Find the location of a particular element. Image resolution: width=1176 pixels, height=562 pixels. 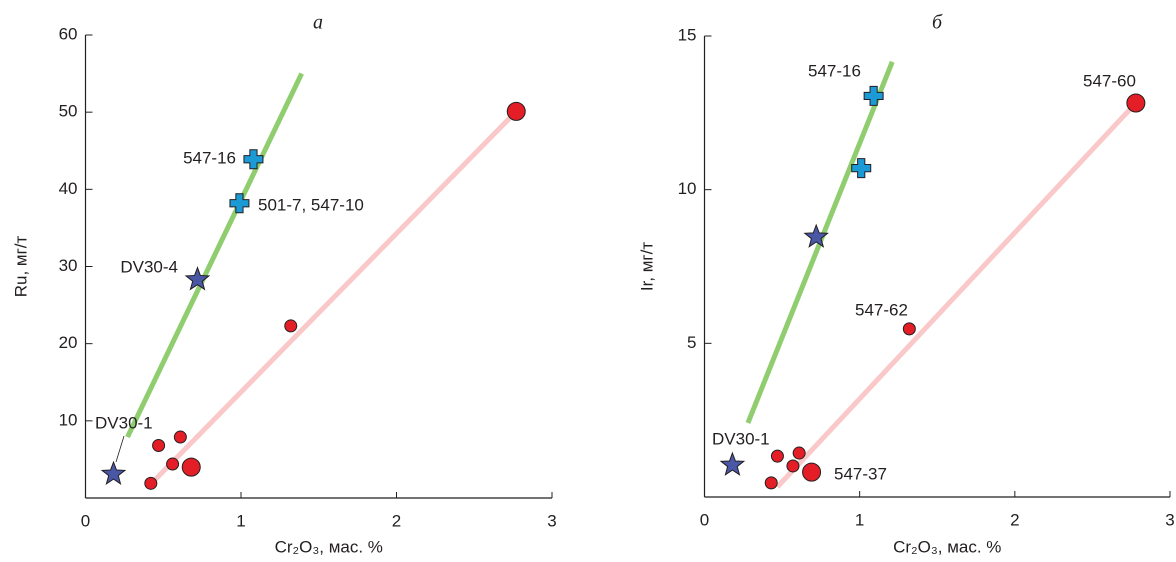

leader-line is located at coordinates (120, 449).